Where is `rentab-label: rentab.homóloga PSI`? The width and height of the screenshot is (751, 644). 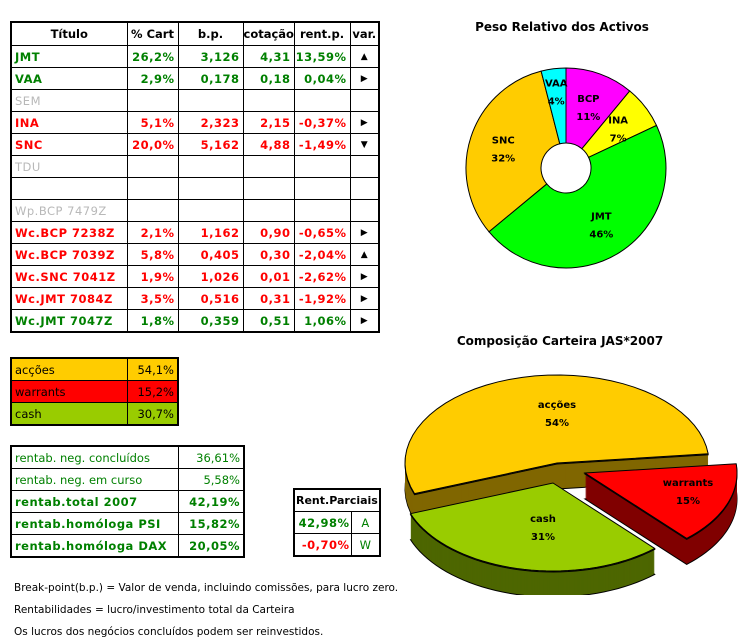
rentab-label: rentab.homóloga PSI is located at coordinates (94, 523).